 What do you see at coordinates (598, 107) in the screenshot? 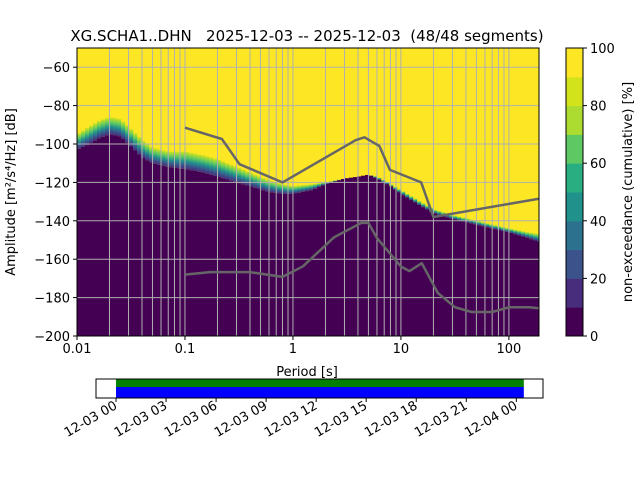
I see `colorbar-tick-label: 80` at bounding box center [598, 107].